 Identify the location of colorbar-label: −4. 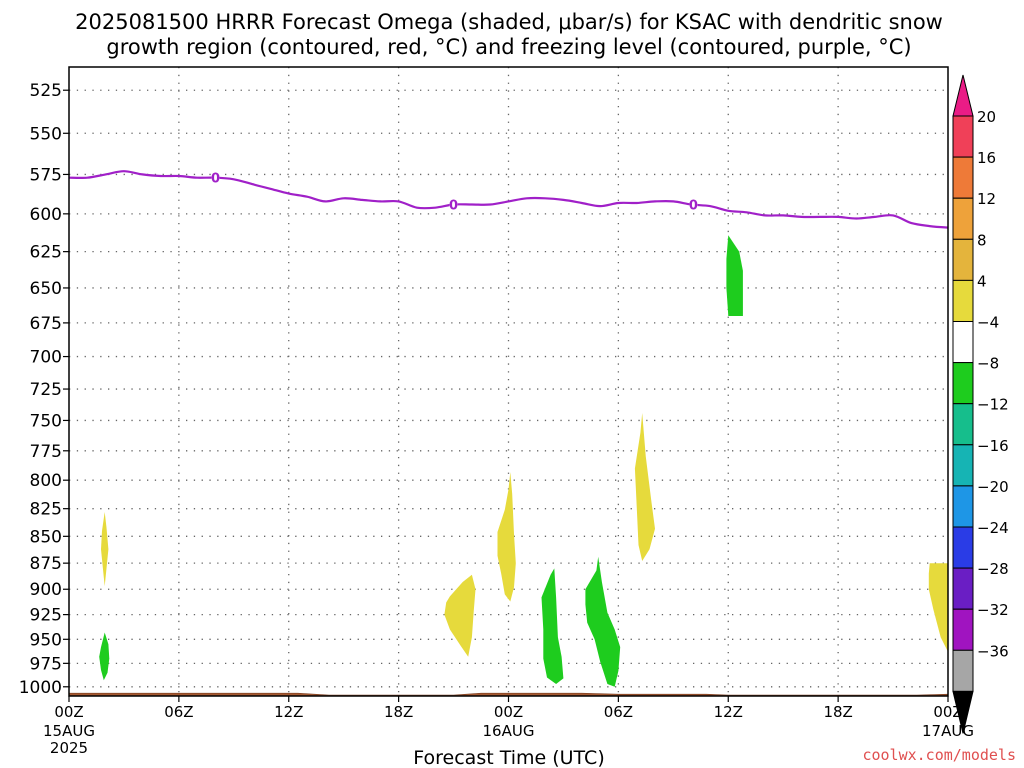
(988, 323).